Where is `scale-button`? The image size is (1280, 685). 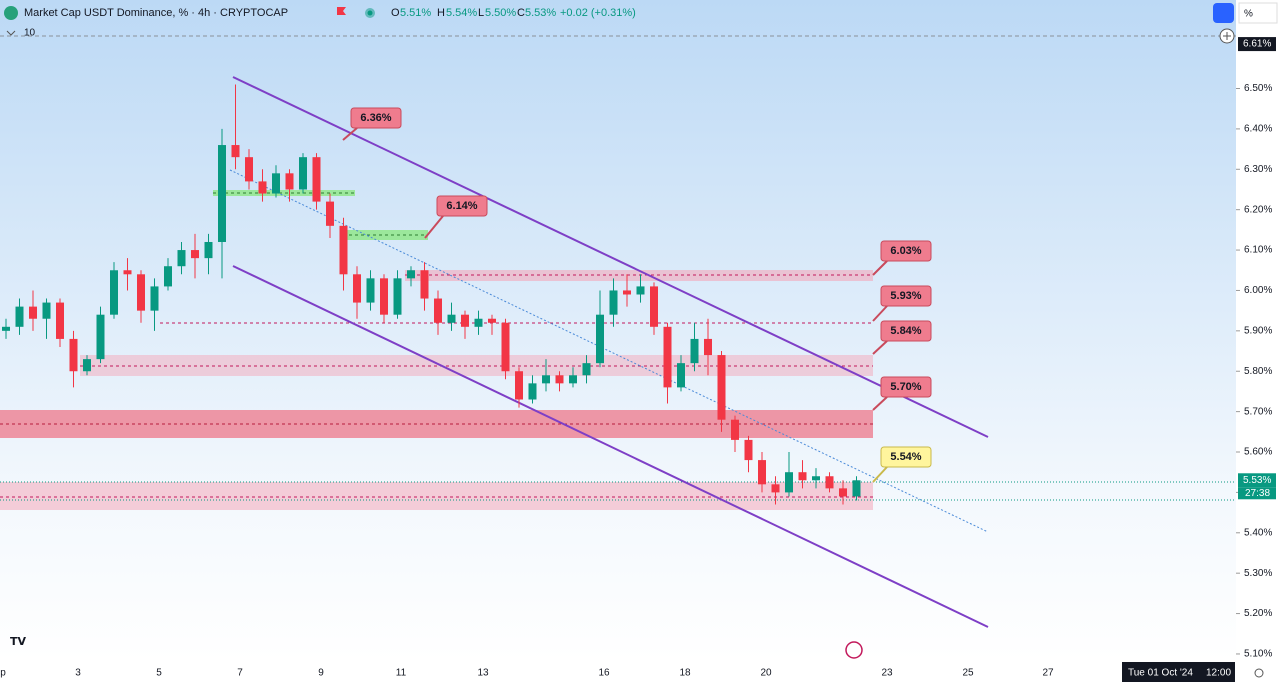 scale-button is located at coordinates (1258, 13).